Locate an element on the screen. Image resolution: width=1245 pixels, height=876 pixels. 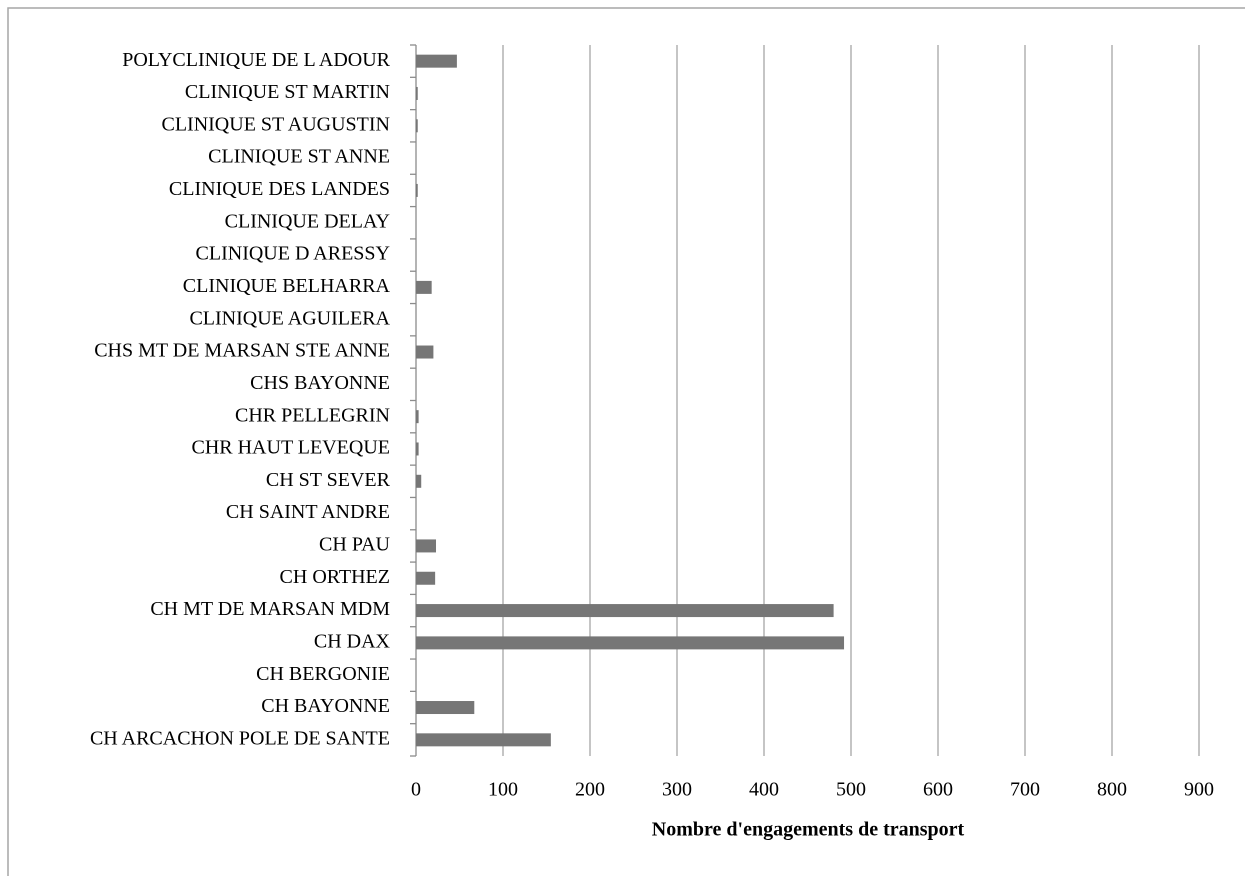
y-tick-label: CLINIQUE ST ANNE is located at coordinates (299, 157).